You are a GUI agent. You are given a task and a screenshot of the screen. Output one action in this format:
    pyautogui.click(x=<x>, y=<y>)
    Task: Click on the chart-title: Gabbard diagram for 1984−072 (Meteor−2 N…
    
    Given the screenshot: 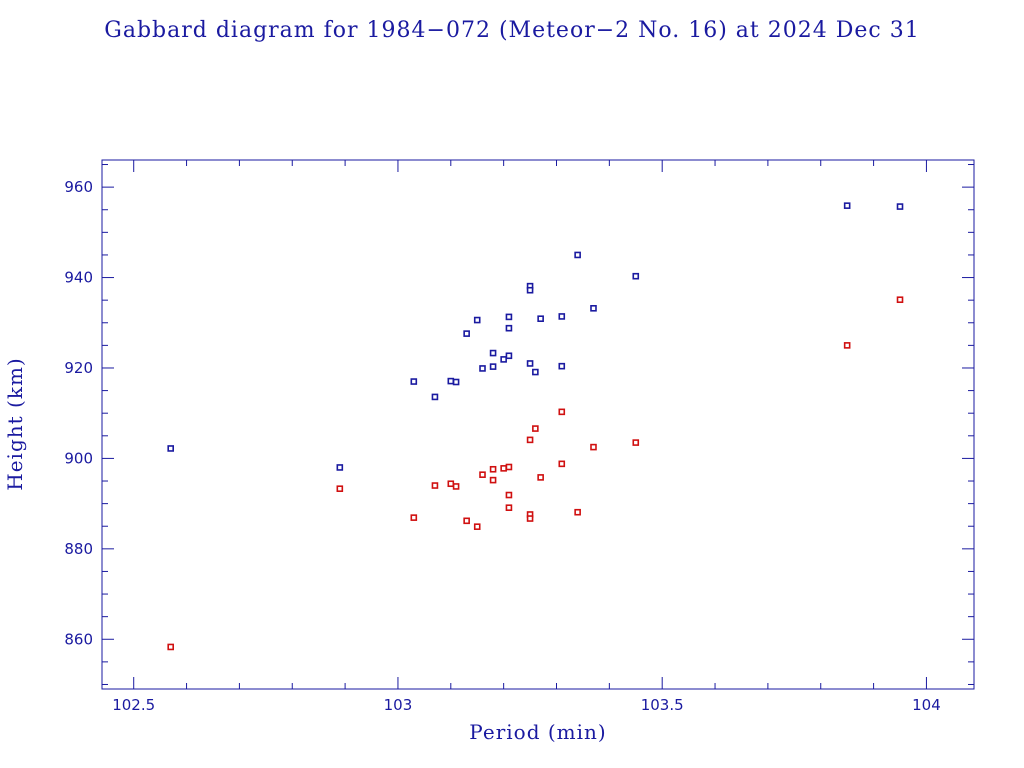 What is the action you would take?
    pyautogui.click(x=511, y=30)
    